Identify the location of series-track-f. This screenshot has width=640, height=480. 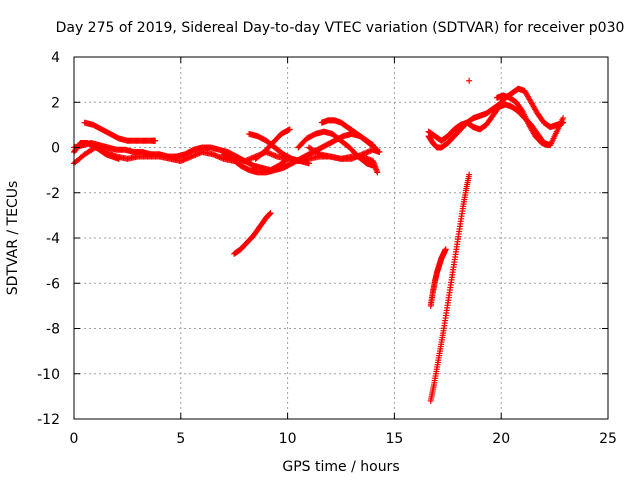
(279, 148).